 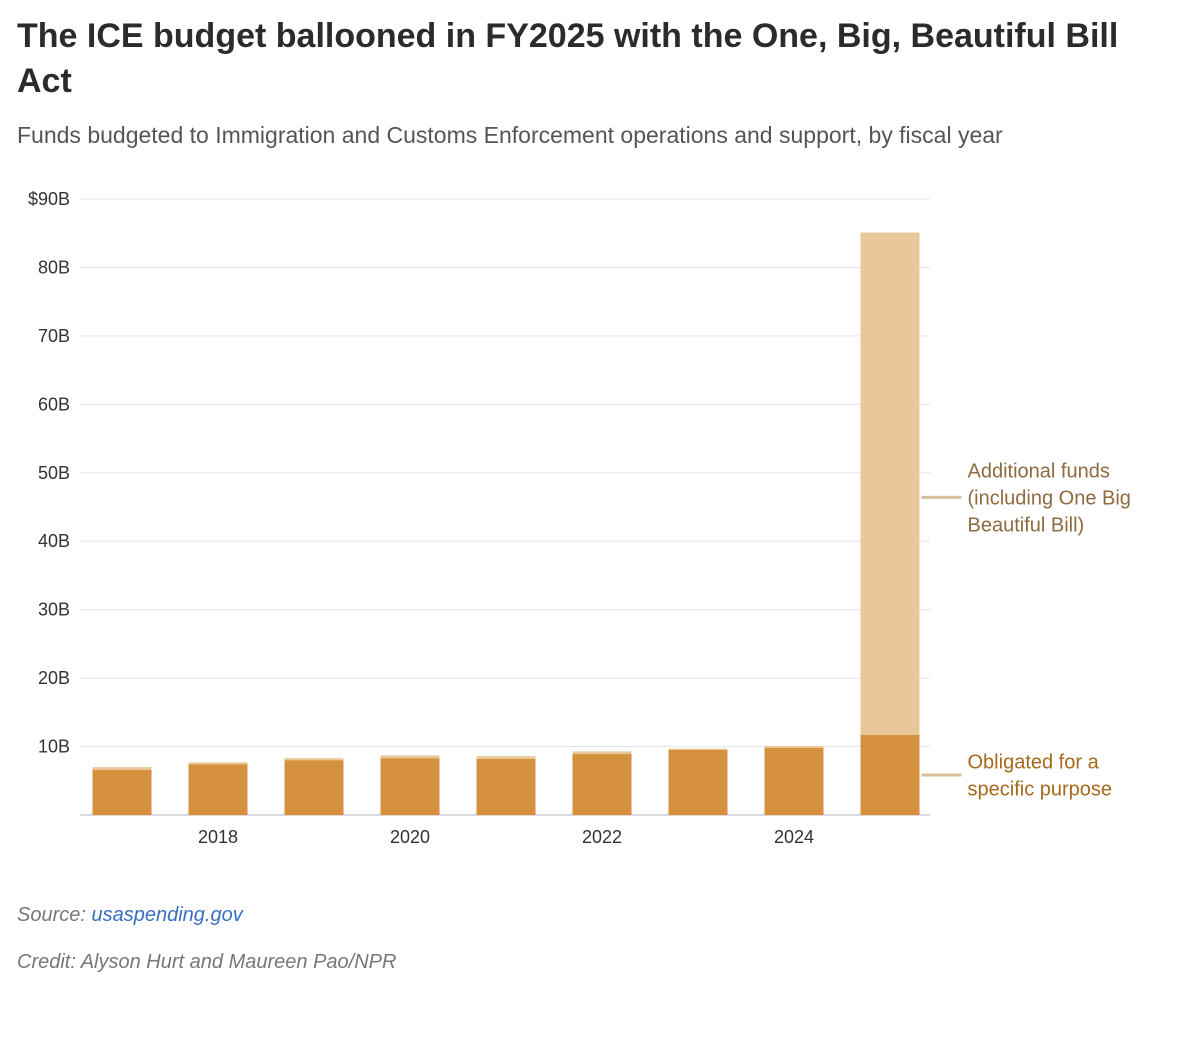 What do you see at coordinates (314, 787) in the screenshot?
I see `bar-obligated-2019` at bounding box center [314, 787].